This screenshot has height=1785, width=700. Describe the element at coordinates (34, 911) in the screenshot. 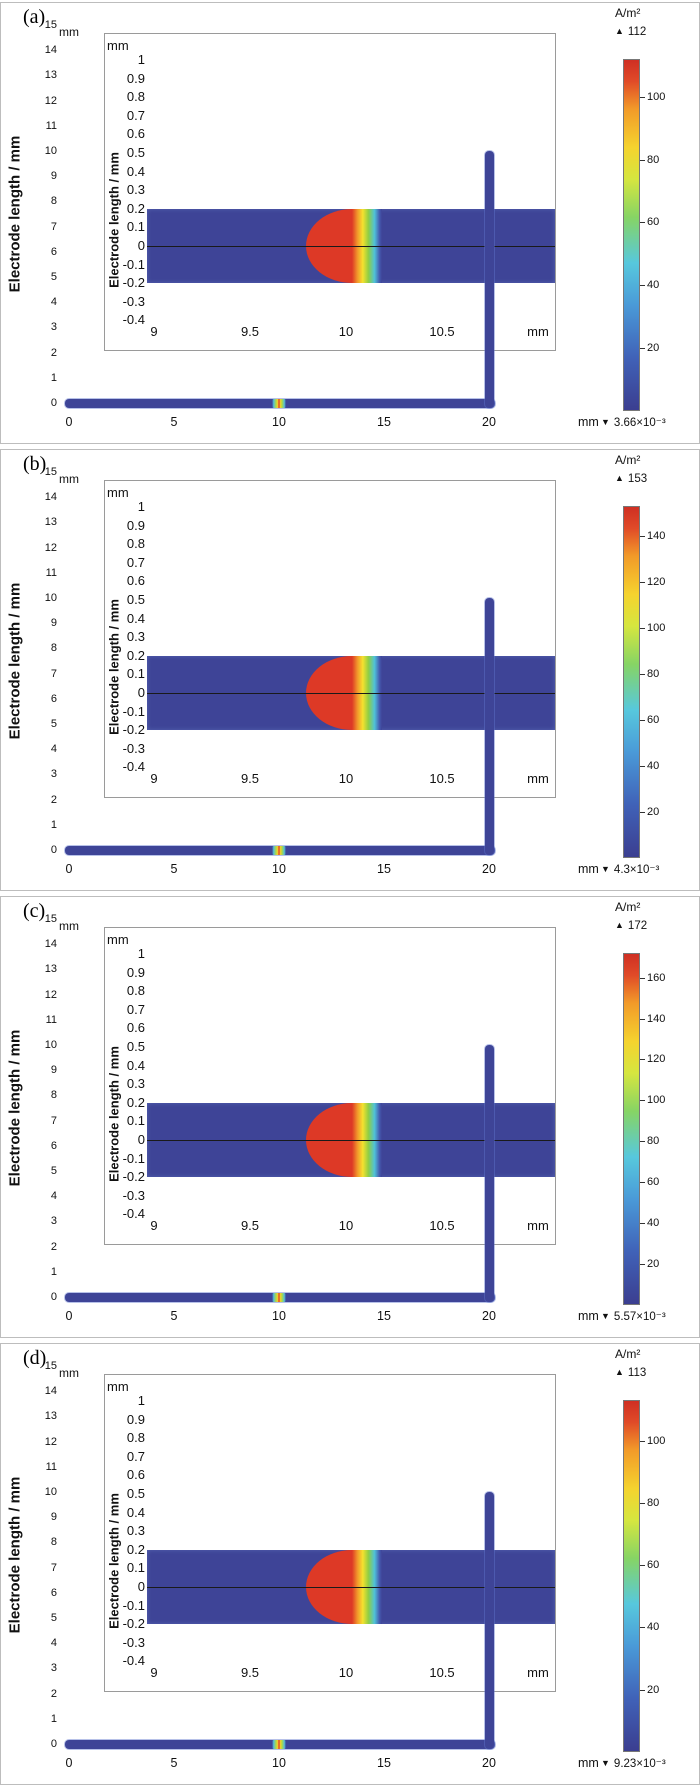

I see `panel-label: (c)` at that location.